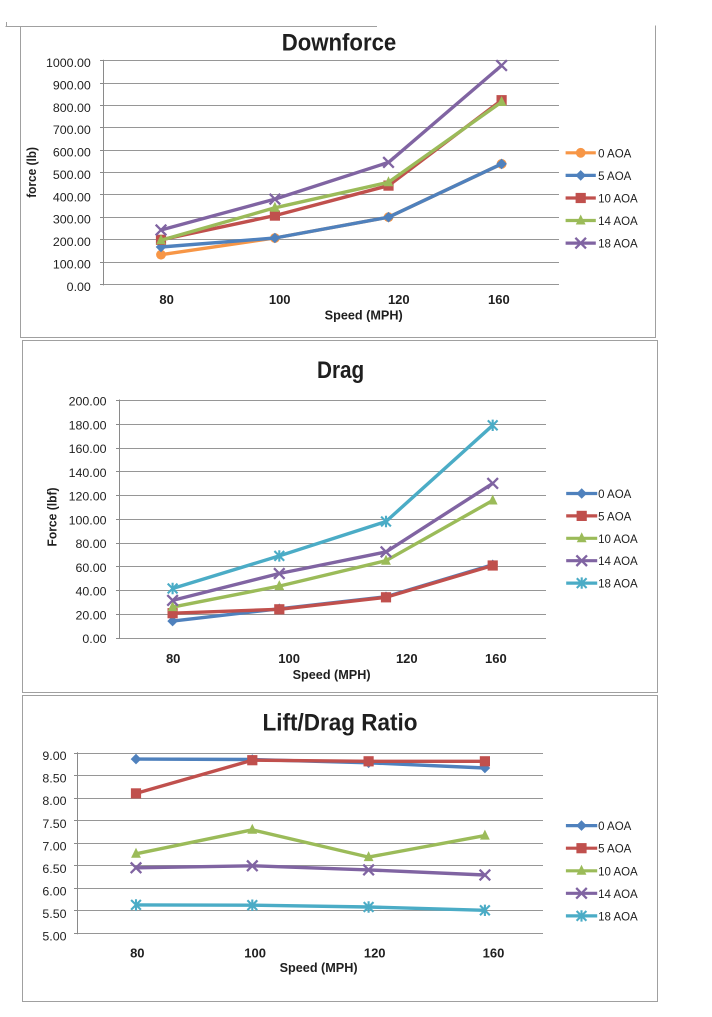 Image resolution: width=712 pixels, height=1017 pixels. I want to click on svg-text: 400.00, so click(72, 197).